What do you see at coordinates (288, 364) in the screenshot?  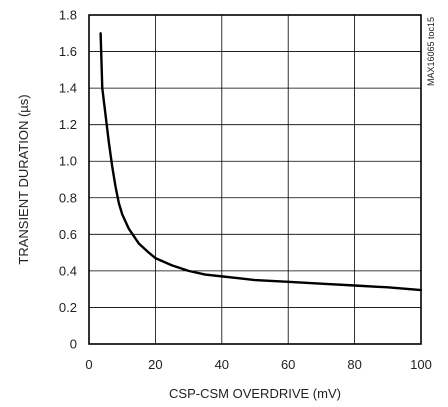 I see `x-tick-label: 60` at bounding box center [288, 364].